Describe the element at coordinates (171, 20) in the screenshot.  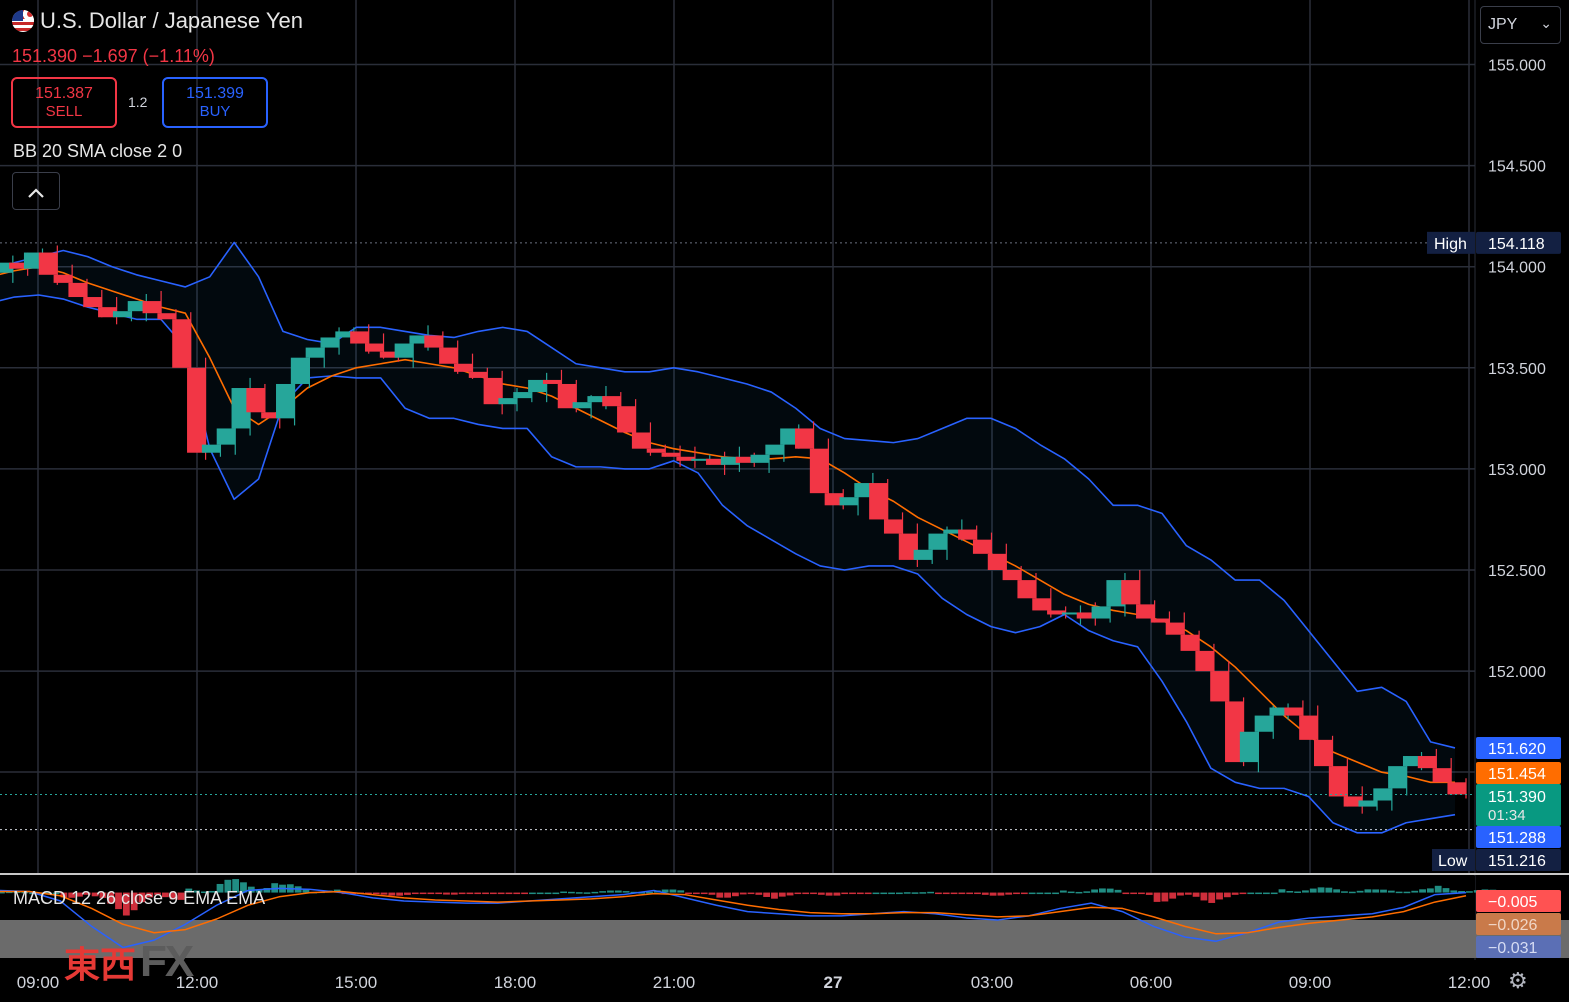
I see `symbol-title: U.S. Dollar / Japanese Yen` at that location.